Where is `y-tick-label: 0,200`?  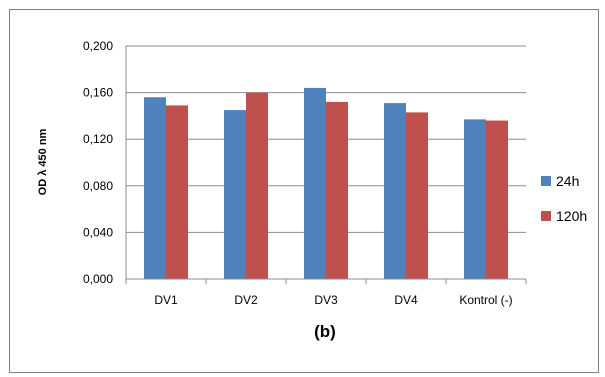
y-tick-label: 0,200 is located at coordinates (98, 46).